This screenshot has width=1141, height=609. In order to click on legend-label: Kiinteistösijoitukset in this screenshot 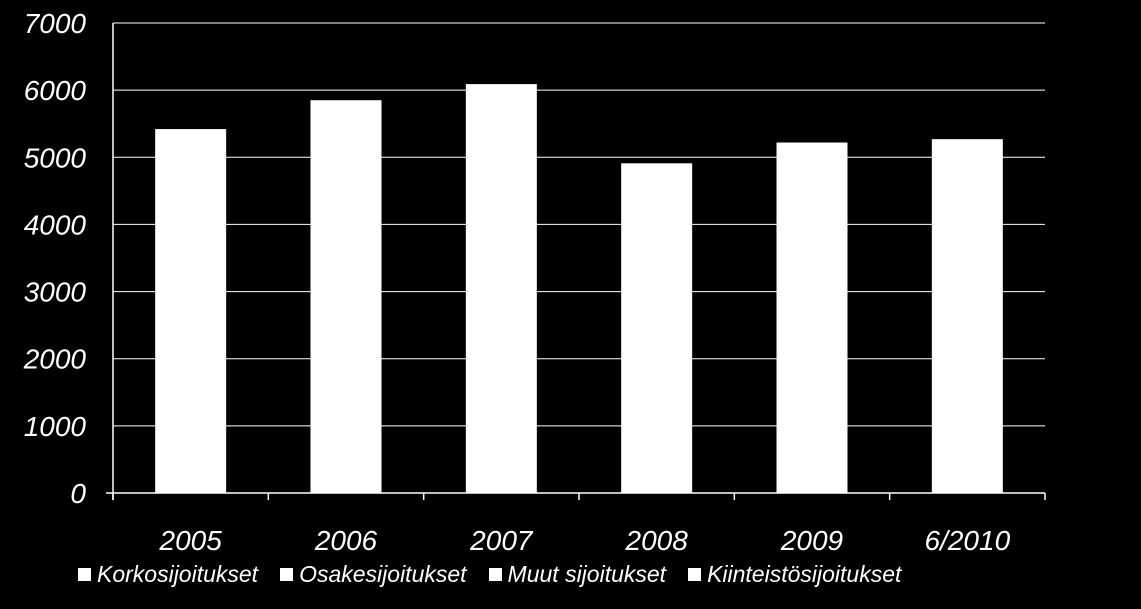, I will do `click(804, 574)`.